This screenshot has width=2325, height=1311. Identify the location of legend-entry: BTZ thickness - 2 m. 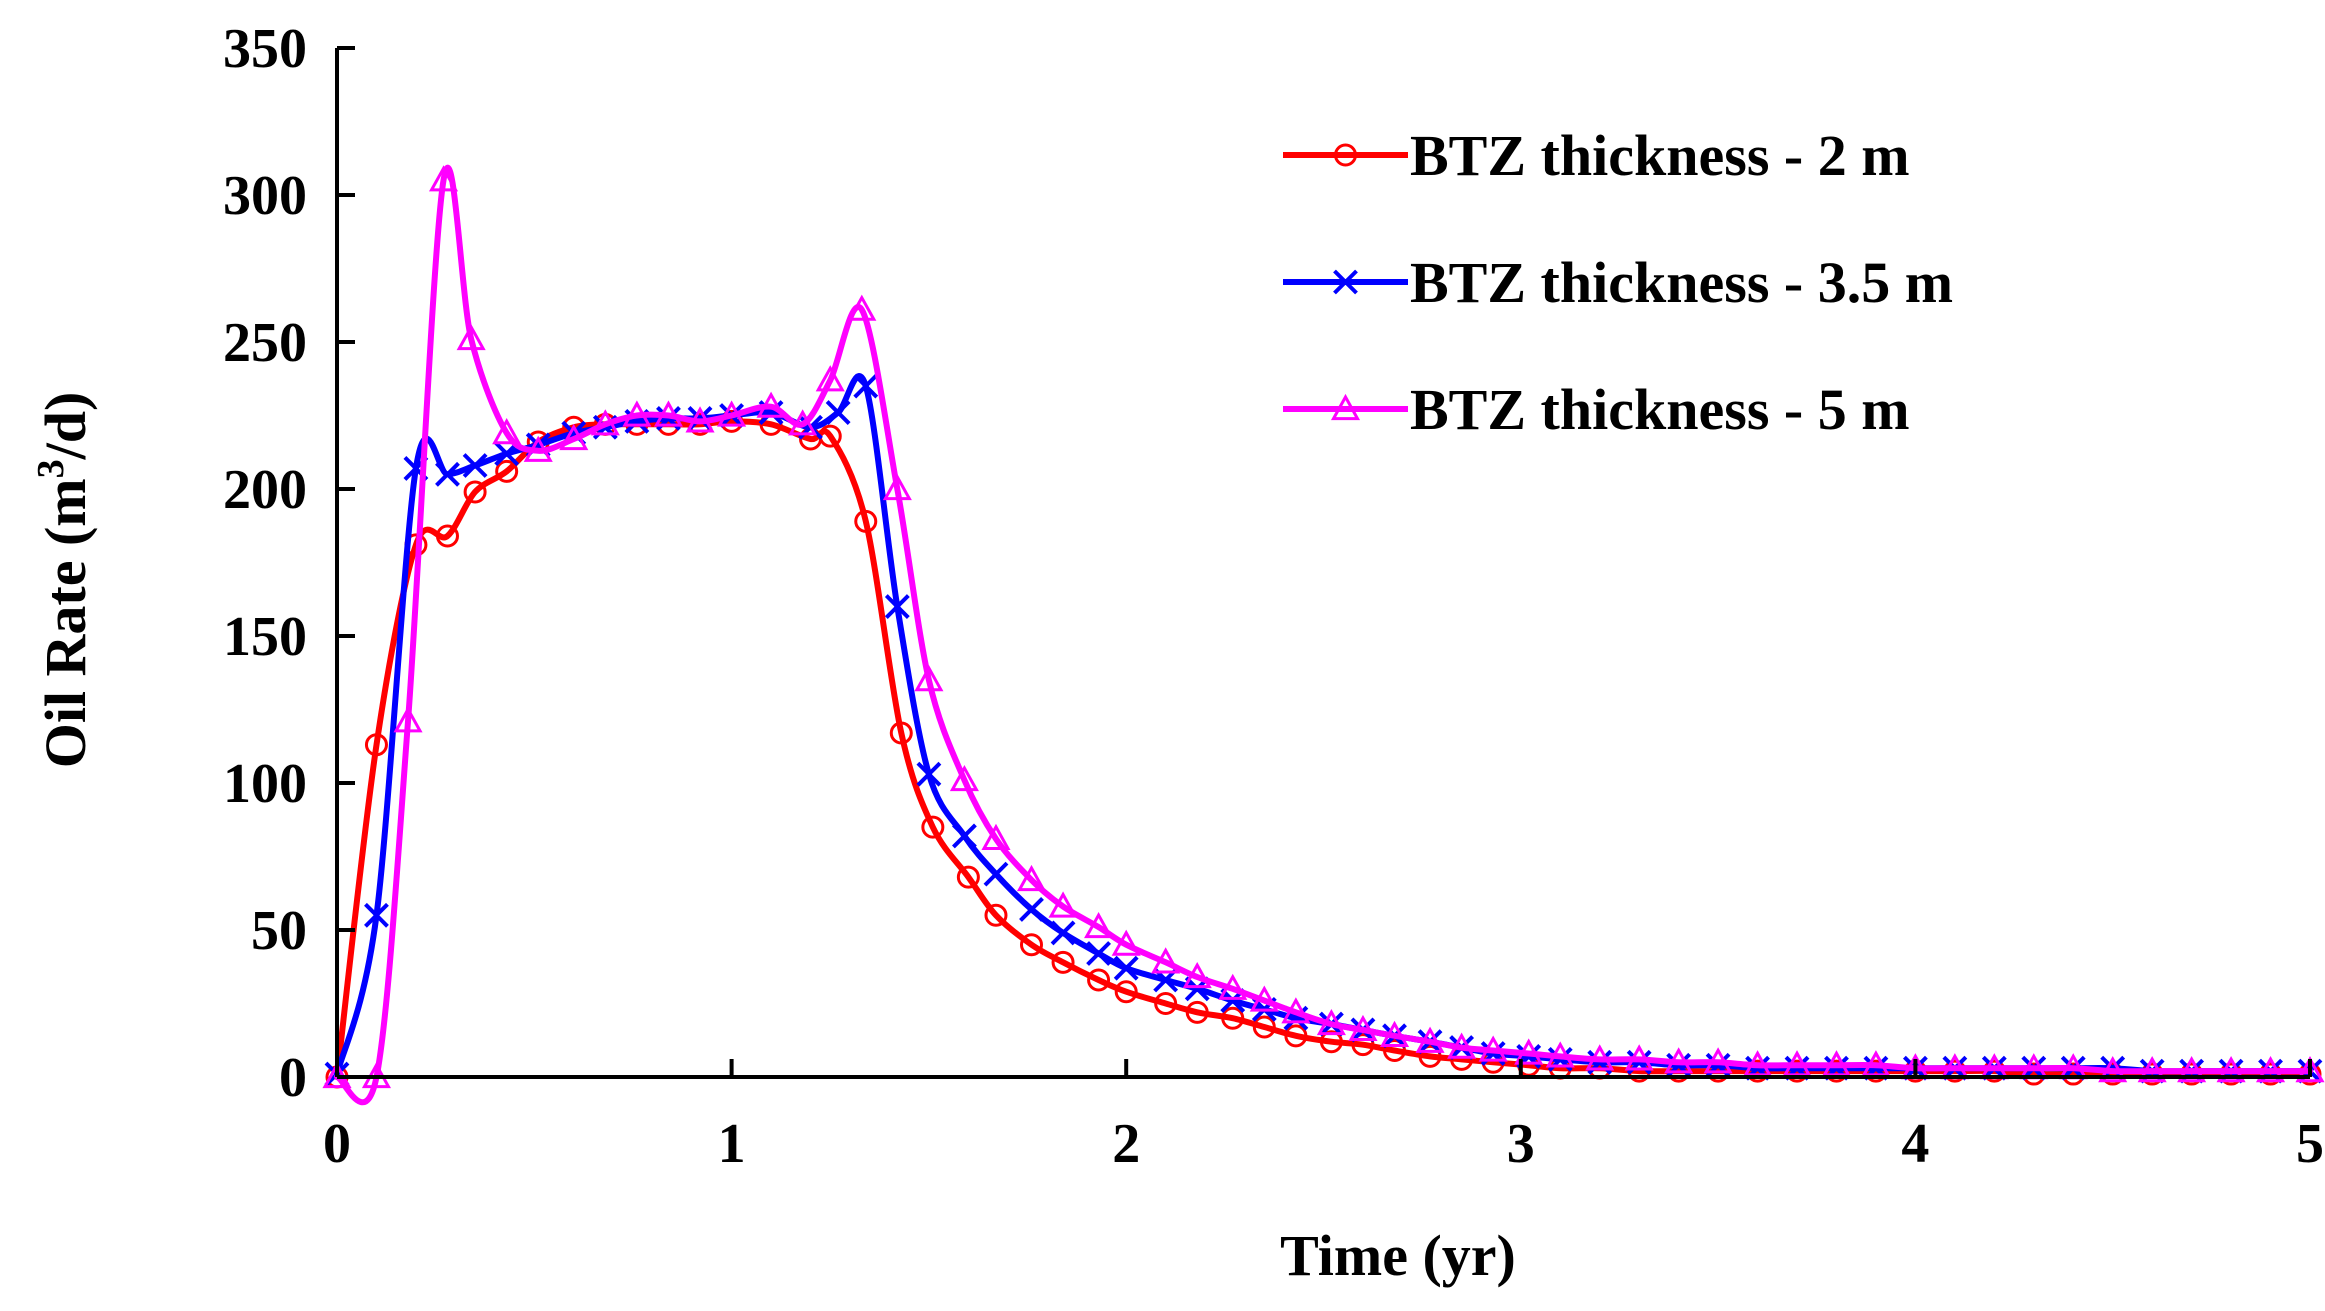
(1596, 155).